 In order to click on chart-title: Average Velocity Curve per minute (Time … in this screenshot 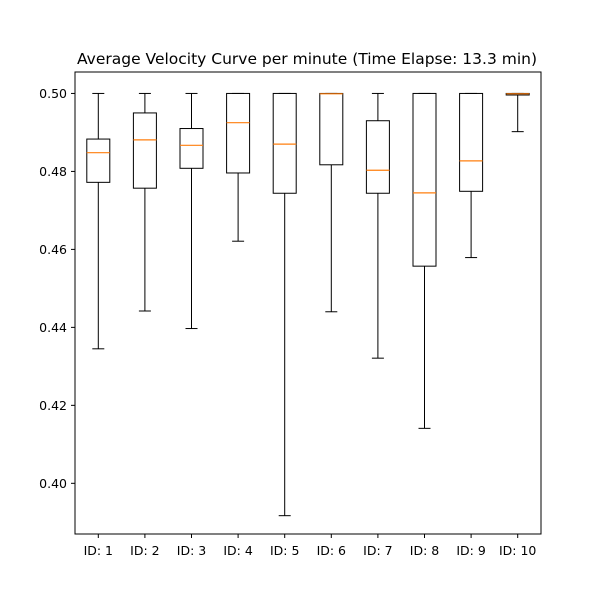, I will do `click(307, 59)`.